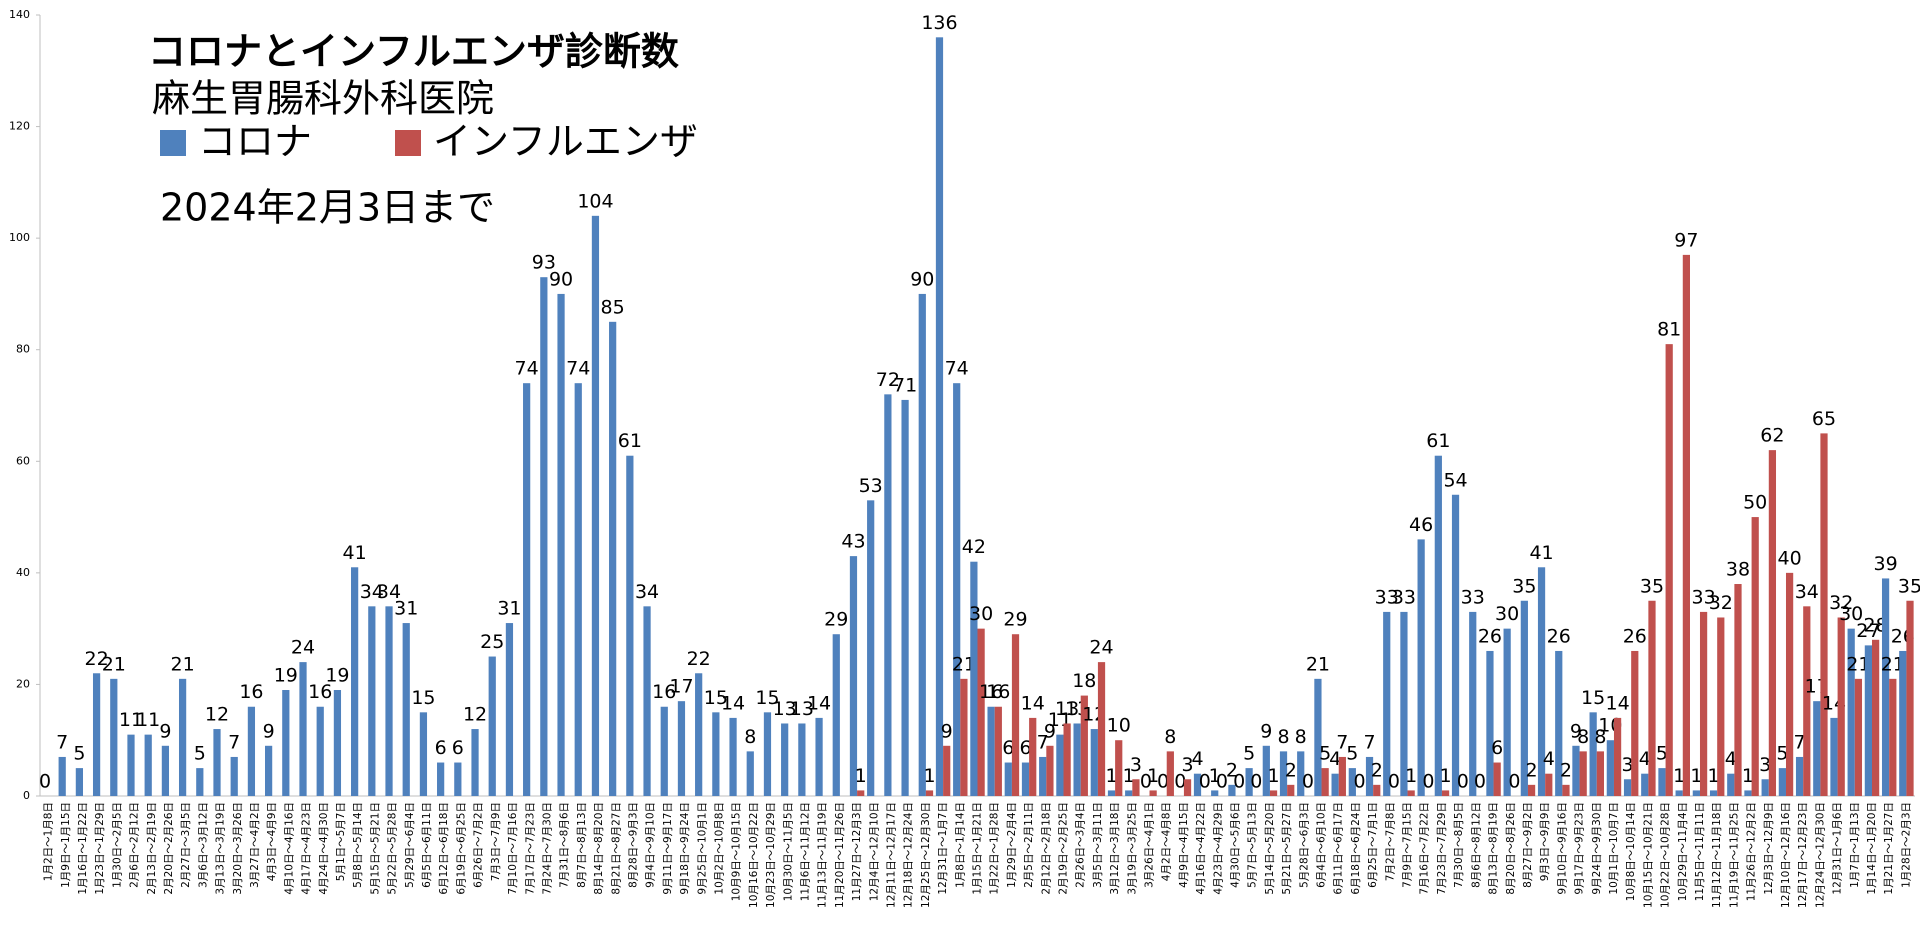 Image resolution: width=1920 pixels, height=949 pixels. Describe the element at coordinates (891, 855) in the screenshot. I see `x-tick-label: 12月11日～12月17日` at that location.